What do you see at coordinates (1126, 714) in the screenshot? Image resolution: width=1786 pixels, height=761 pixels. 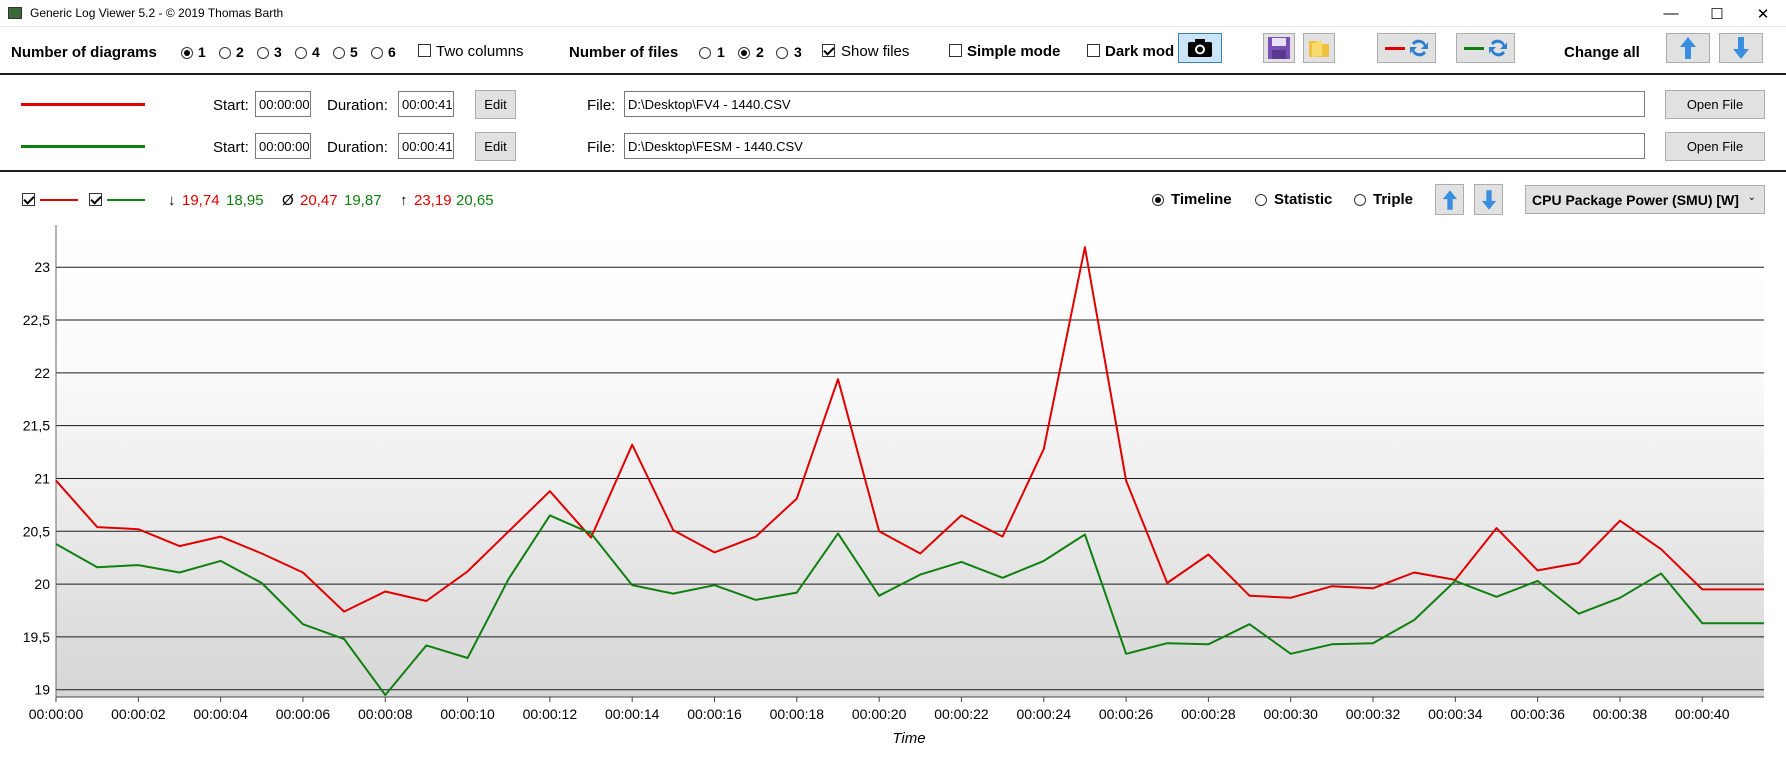 I see `x-tick-label: 00:00:26` at bounding box center [1126, 714].